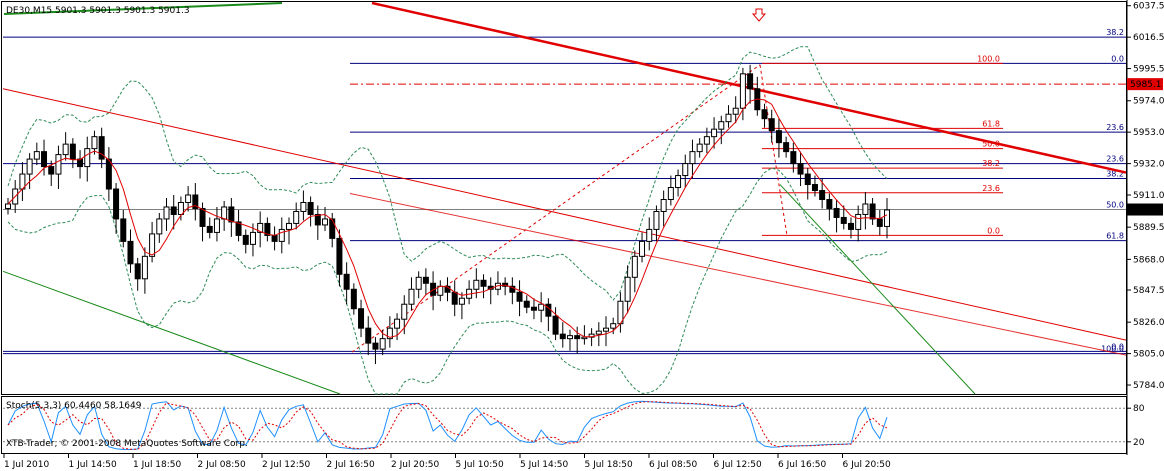 The width and height of the screenshot is (1164, 471). I want to click on time-tick-label: 1 Jul 2010, so click(26, 465).